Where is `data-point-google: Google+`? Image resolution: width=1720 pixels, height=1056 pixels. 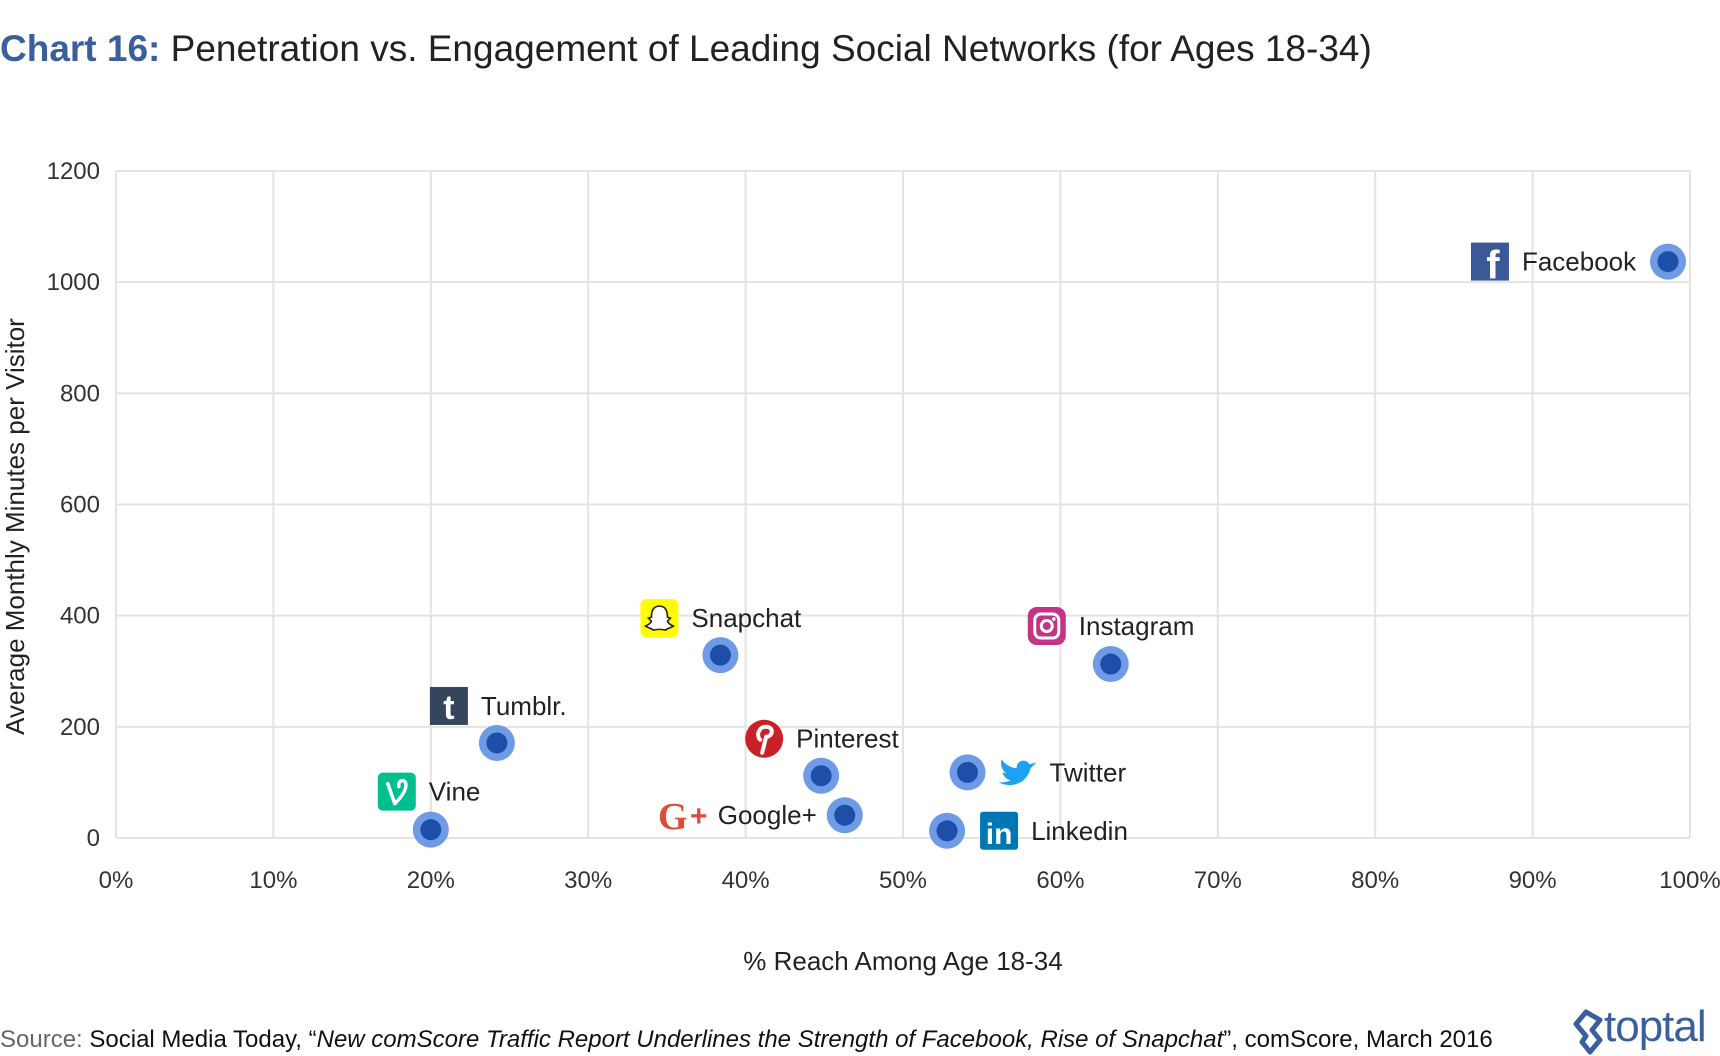 data-point-google: Google+ is located at coordinates (790, 815).